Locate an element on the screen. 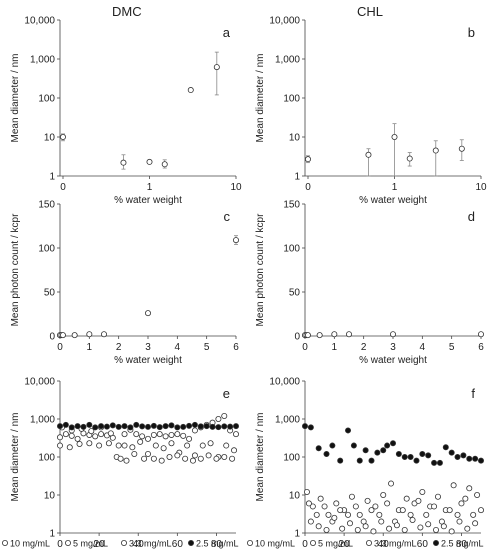 The height and width of the screenshot is (555, 495). legend-label: 3.3 mg/mL is located at coordinates (150, 544).